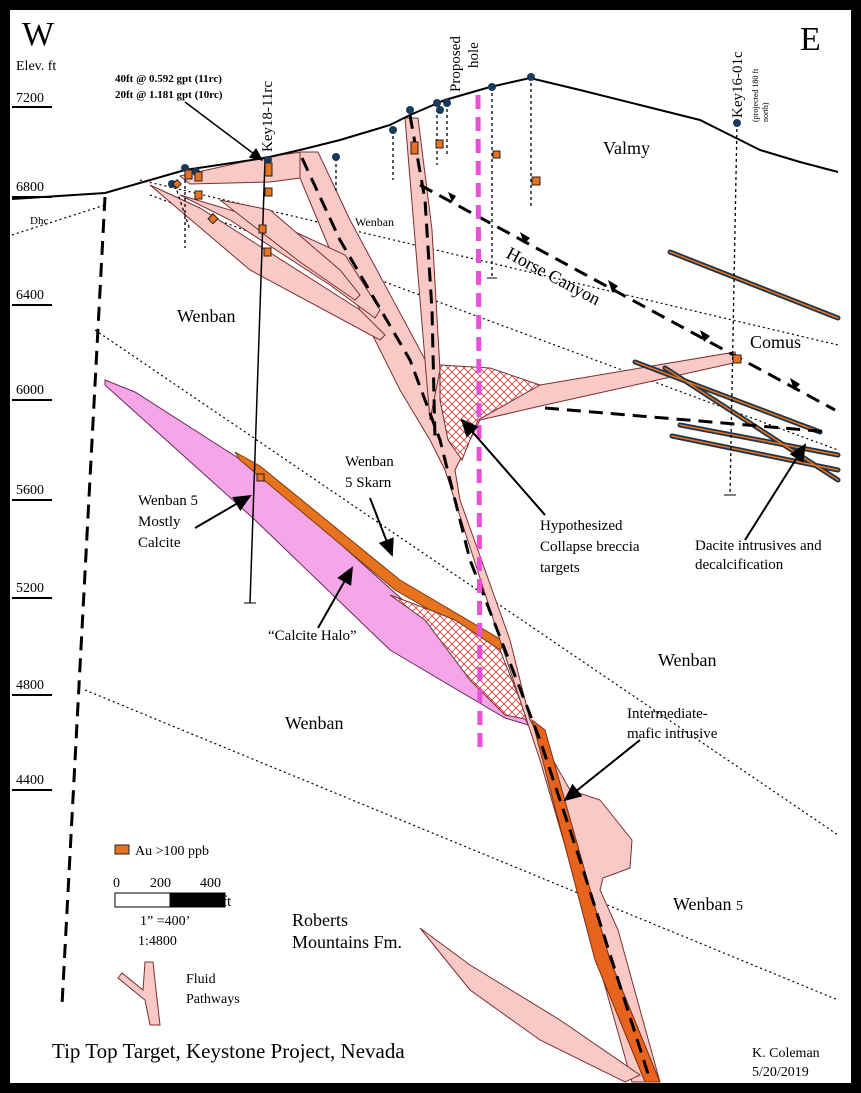 Image resolution: width=861 pixels, height=1093 pixels. Describe the element at coordinates (369, 462) in the screenshot. I see `callout: Wenban` at that location.